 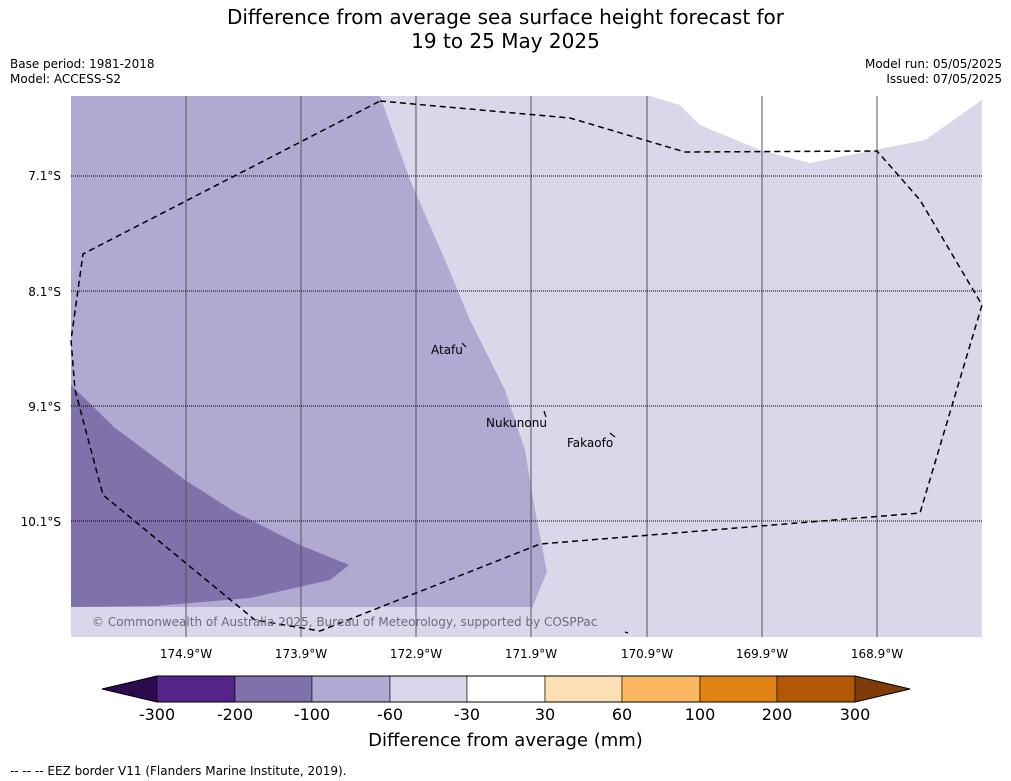 I want to click on colorbar-tick-label: 200, so click(x=777, y=714).